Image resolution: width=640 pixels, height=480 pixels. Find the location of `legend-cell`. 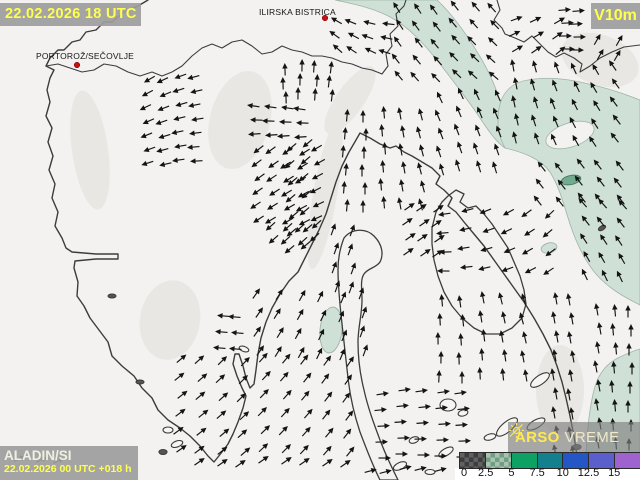

legend-cell is located at coordinates (627, 460).